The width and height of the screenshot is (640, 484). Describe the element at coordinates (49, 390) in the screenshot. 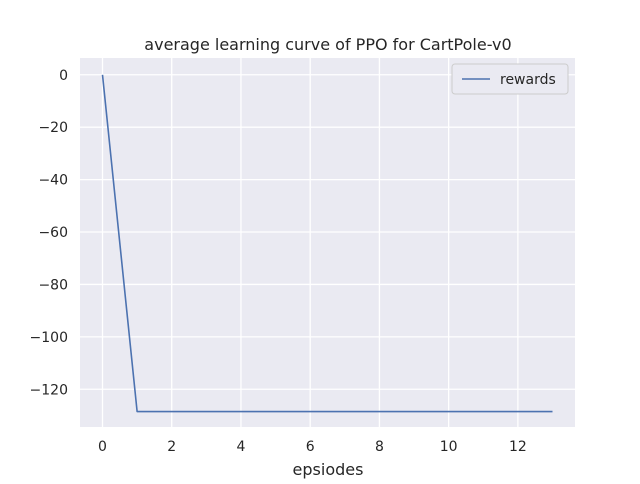

I see `y-tick-label: −120` at that location.